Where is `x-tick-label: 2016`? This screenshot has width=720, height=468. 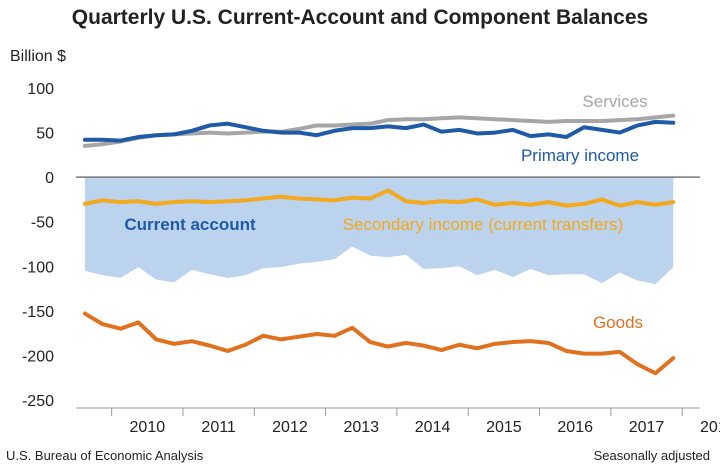
x-tick-label: 2016 is located at coordinates (575, 427).